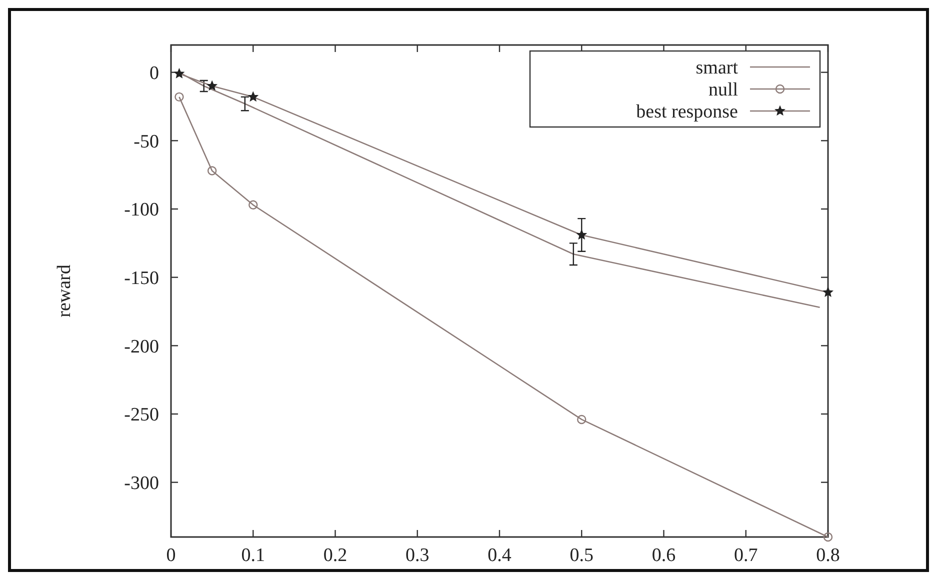 This screenshot has height=580, width=937. Describe the element at coordinates (146, 141) in the screenshot. I see `y-tick-label: -50` at that location.